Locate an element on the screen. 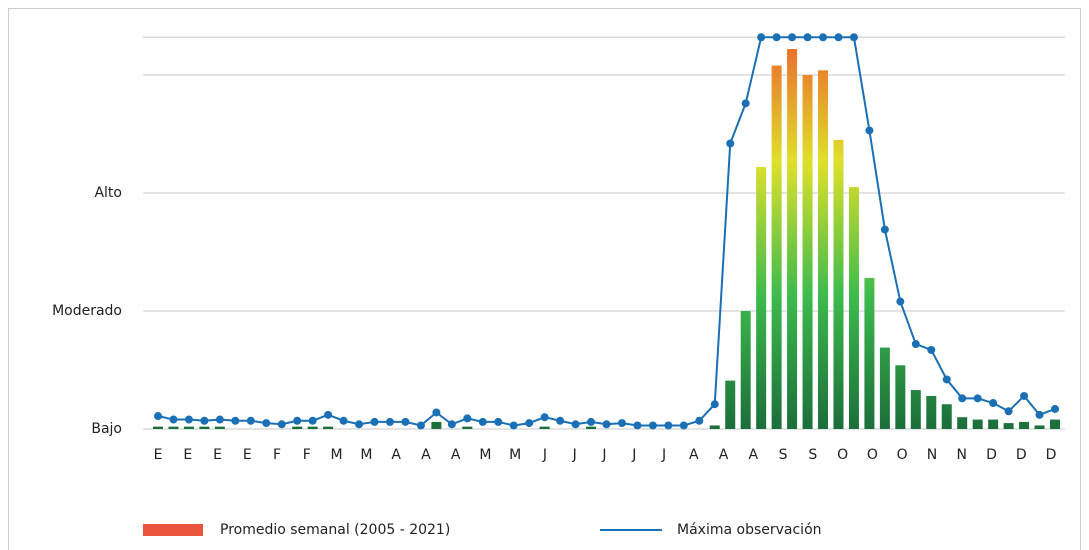 This screenshot has height=550, width=1089. x-tick-label: N is located at coordinates (932, 455).